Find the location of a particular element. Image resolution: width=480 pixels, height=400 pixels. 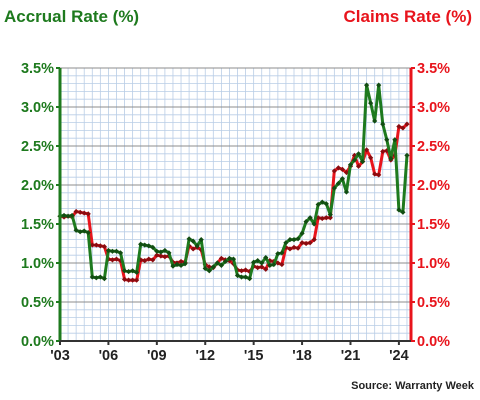

left-axis-title: Accrual Rate (%) is located at coordinates (72, 16).